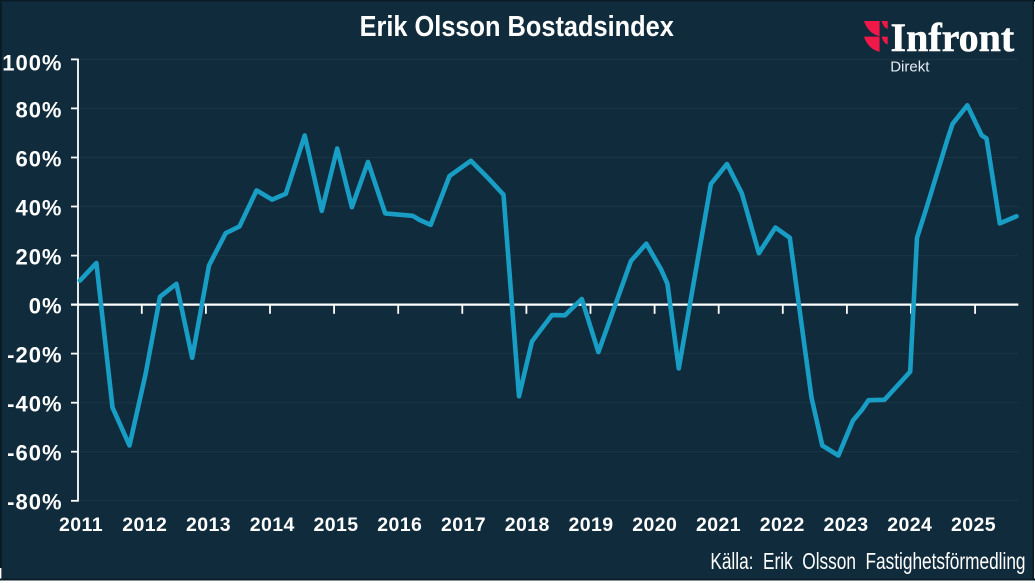 The image size is (1035, 583). Describe the element at coordinates (654, 525) in the screenshot. I see `svg-text: 2020` at that location.